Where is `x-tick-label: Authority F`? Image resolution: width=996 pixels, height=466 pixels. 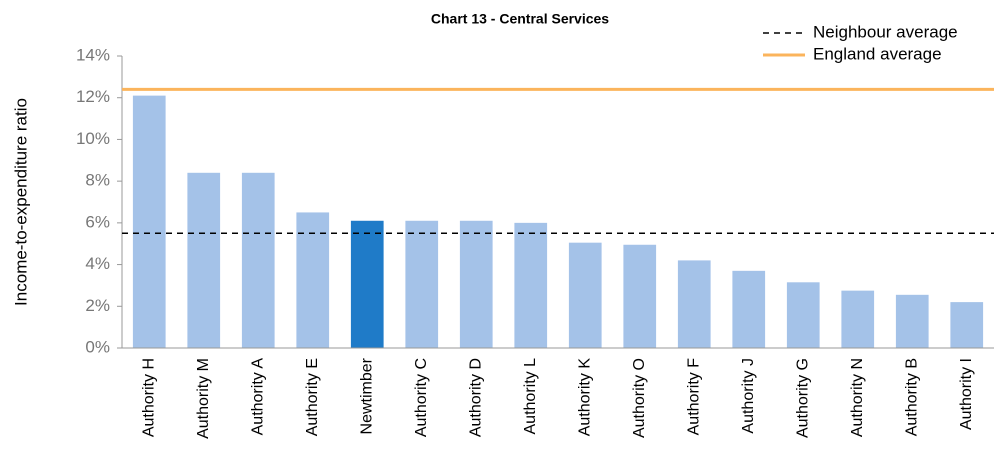
x-tick-label: Authority F is located at coordinates (693, 397).